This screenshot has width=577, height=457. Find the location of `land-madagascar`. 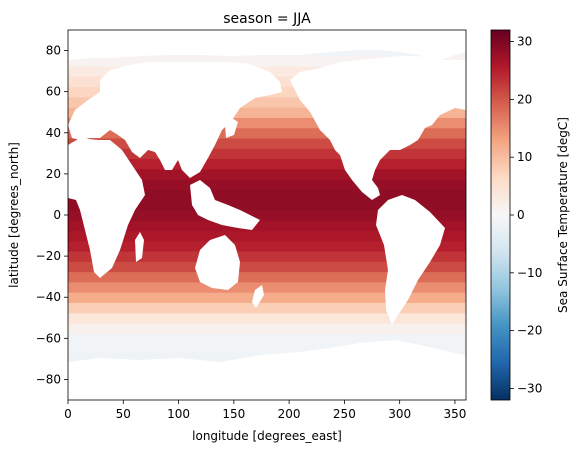

land-madagascar is located at coordinates (139, 247).